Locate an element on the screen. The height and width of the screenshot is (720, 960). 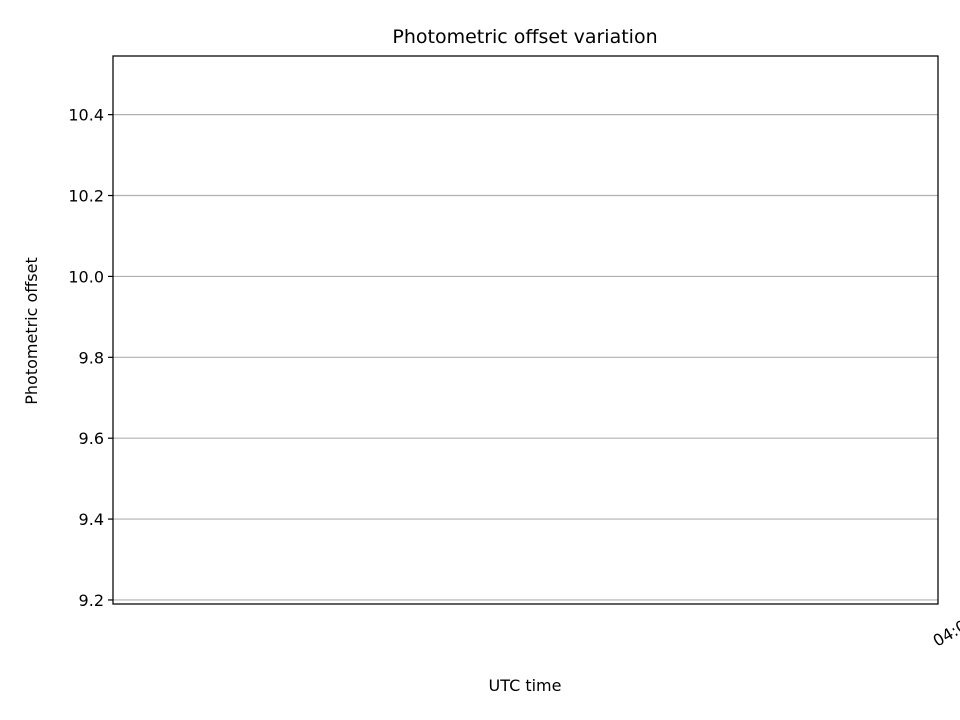
y-tick-label: 9.4 is located at coordinates (91, 519).